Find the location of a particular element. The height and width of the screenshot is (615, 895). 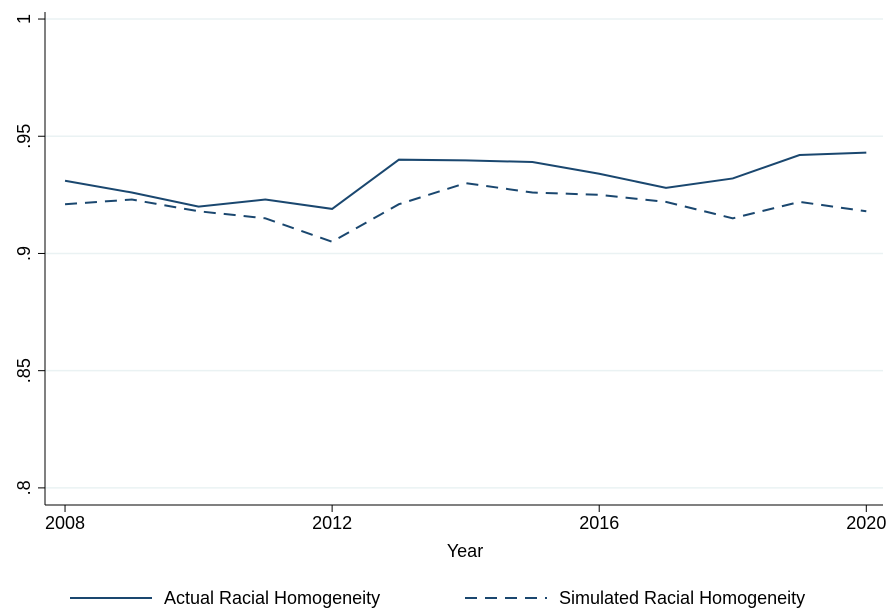

y-tick-label: .8 is located at coordinates (24, 487).